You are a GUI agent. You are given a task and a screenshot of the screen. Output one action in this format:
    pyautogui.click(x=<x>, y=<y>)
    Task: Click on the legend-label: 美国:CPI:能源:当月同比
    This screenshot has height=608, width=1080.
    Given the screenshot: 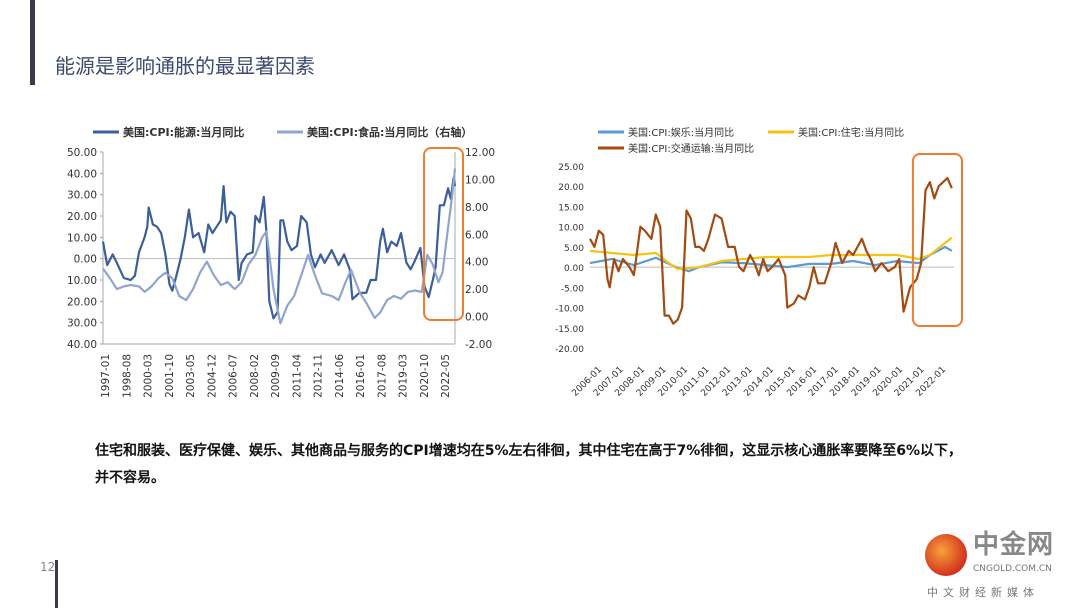 What is the action you would take?
    pyautogui.click(x=183, y=132)
    